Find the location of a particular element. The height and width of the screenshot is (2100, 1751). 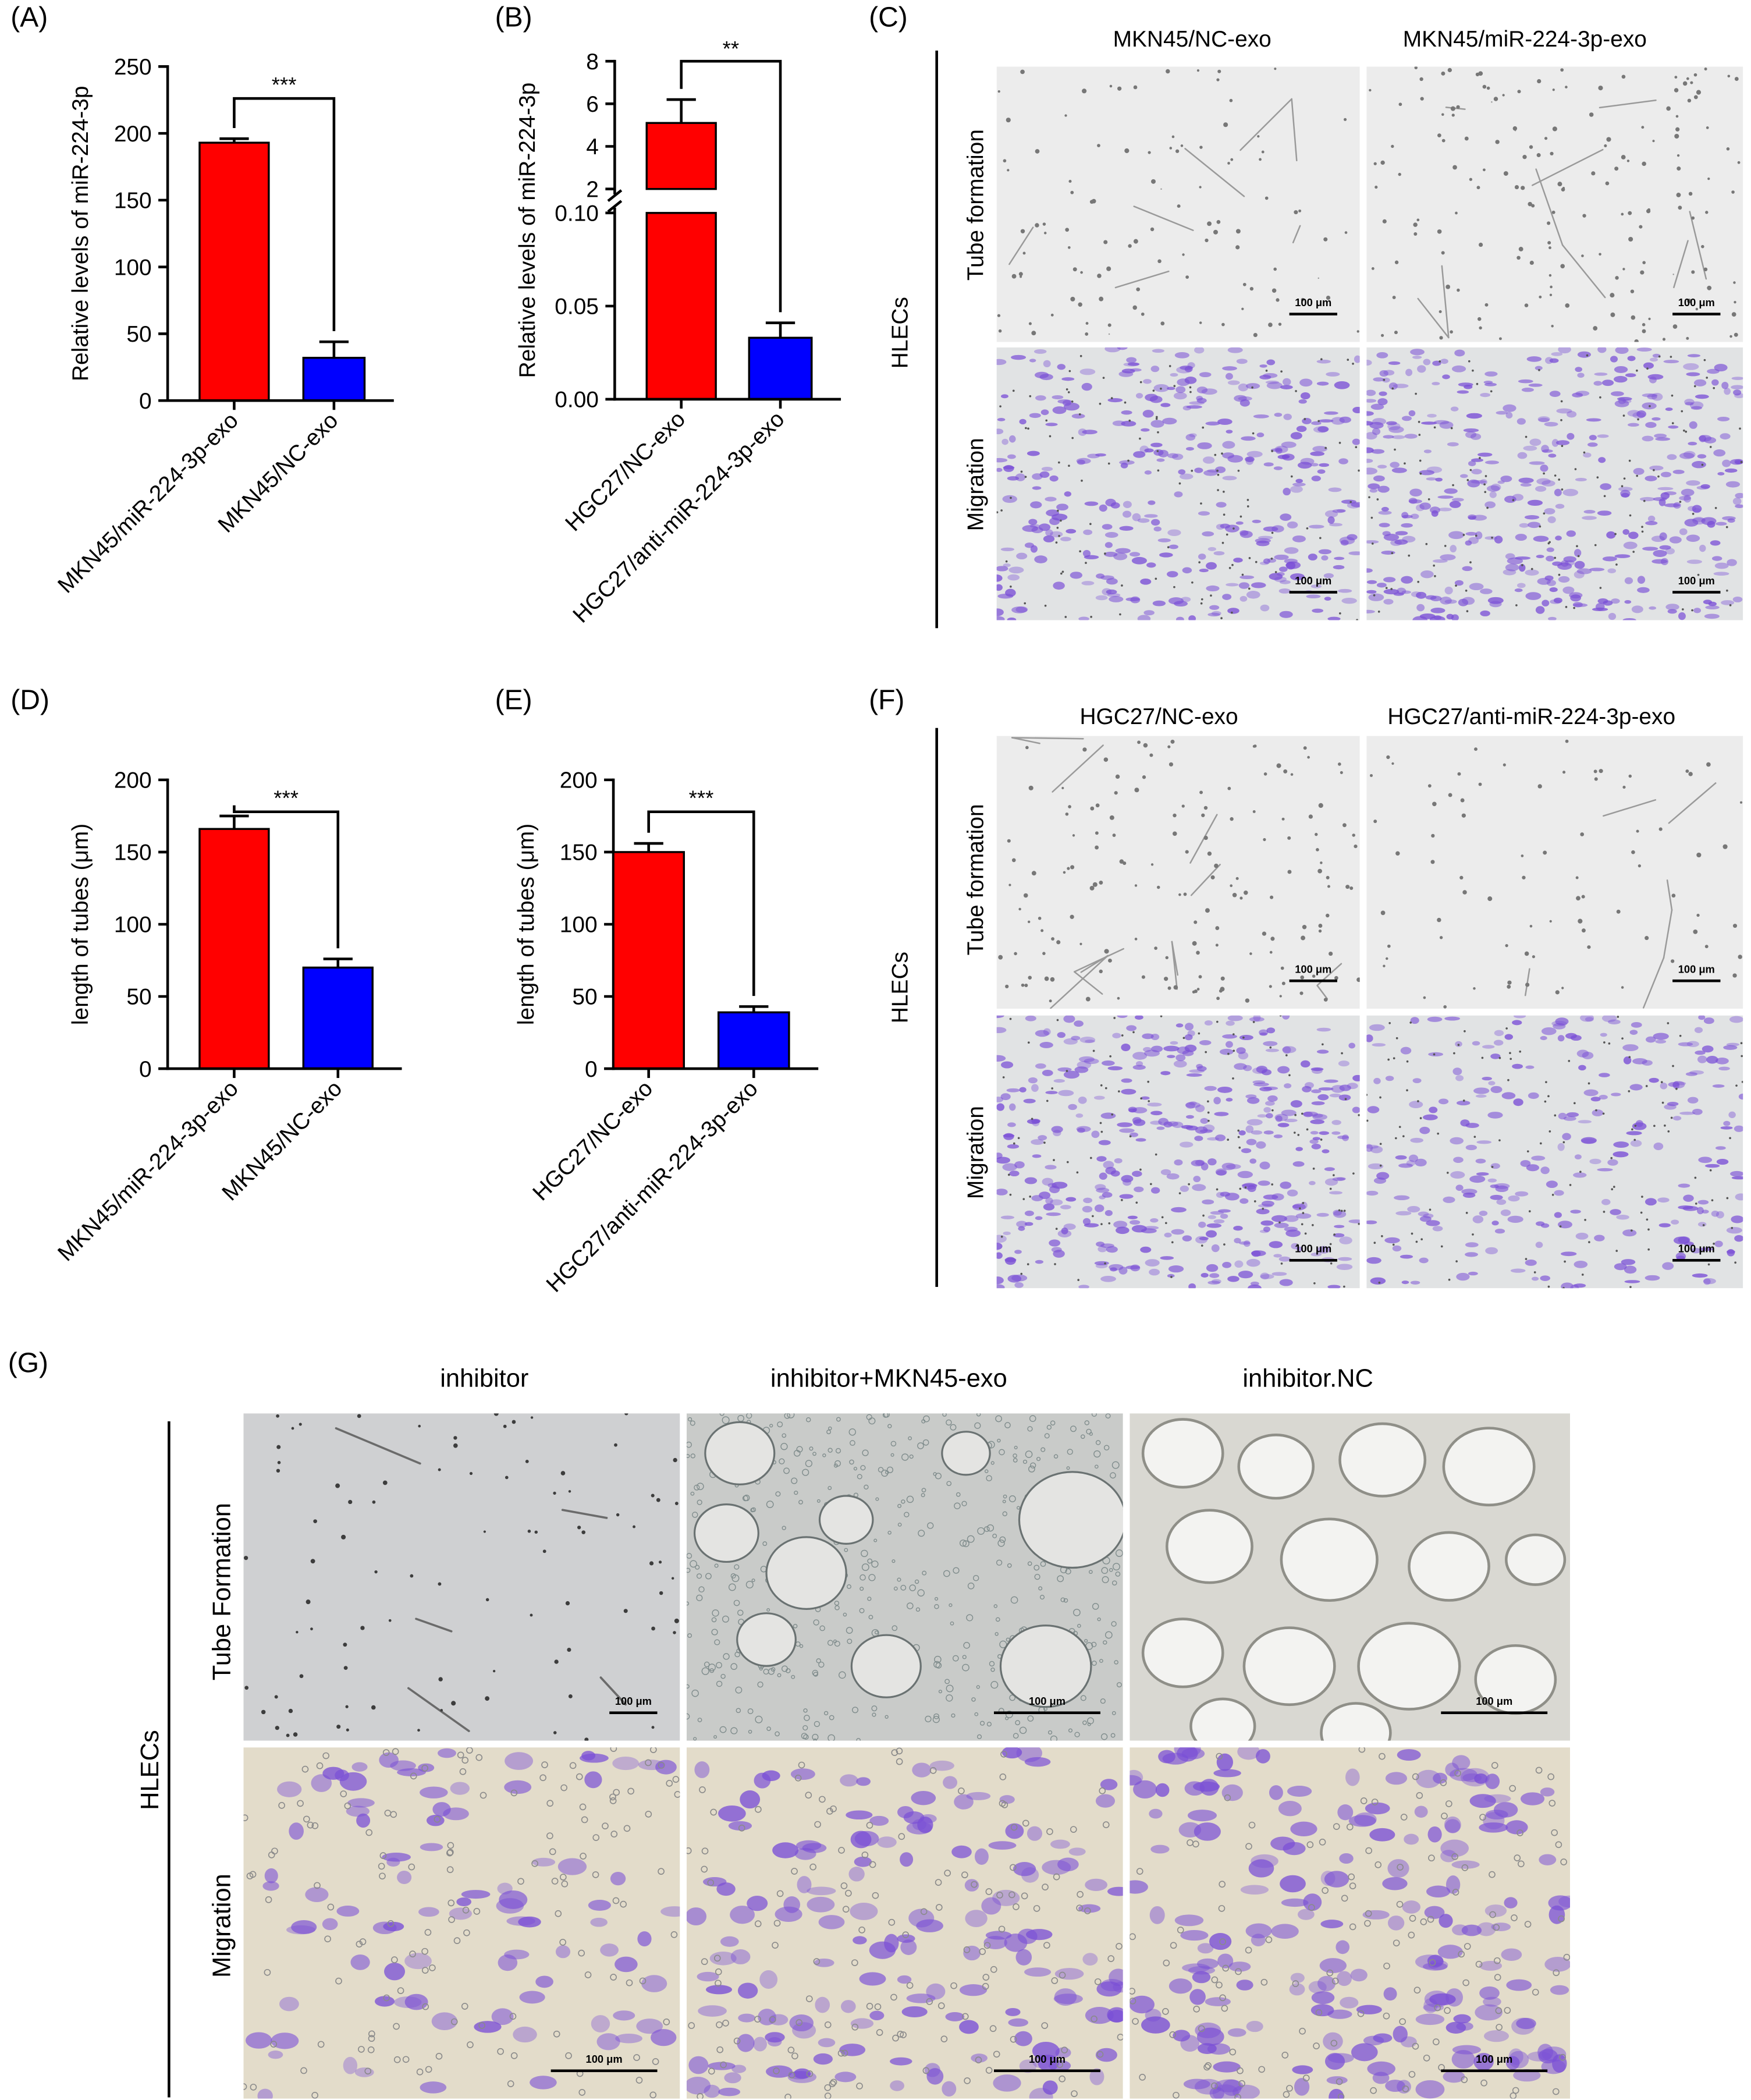

micrograph-g-tube-inhibitor-mkn45: 100 μm is located at coordinates (904, 1577).